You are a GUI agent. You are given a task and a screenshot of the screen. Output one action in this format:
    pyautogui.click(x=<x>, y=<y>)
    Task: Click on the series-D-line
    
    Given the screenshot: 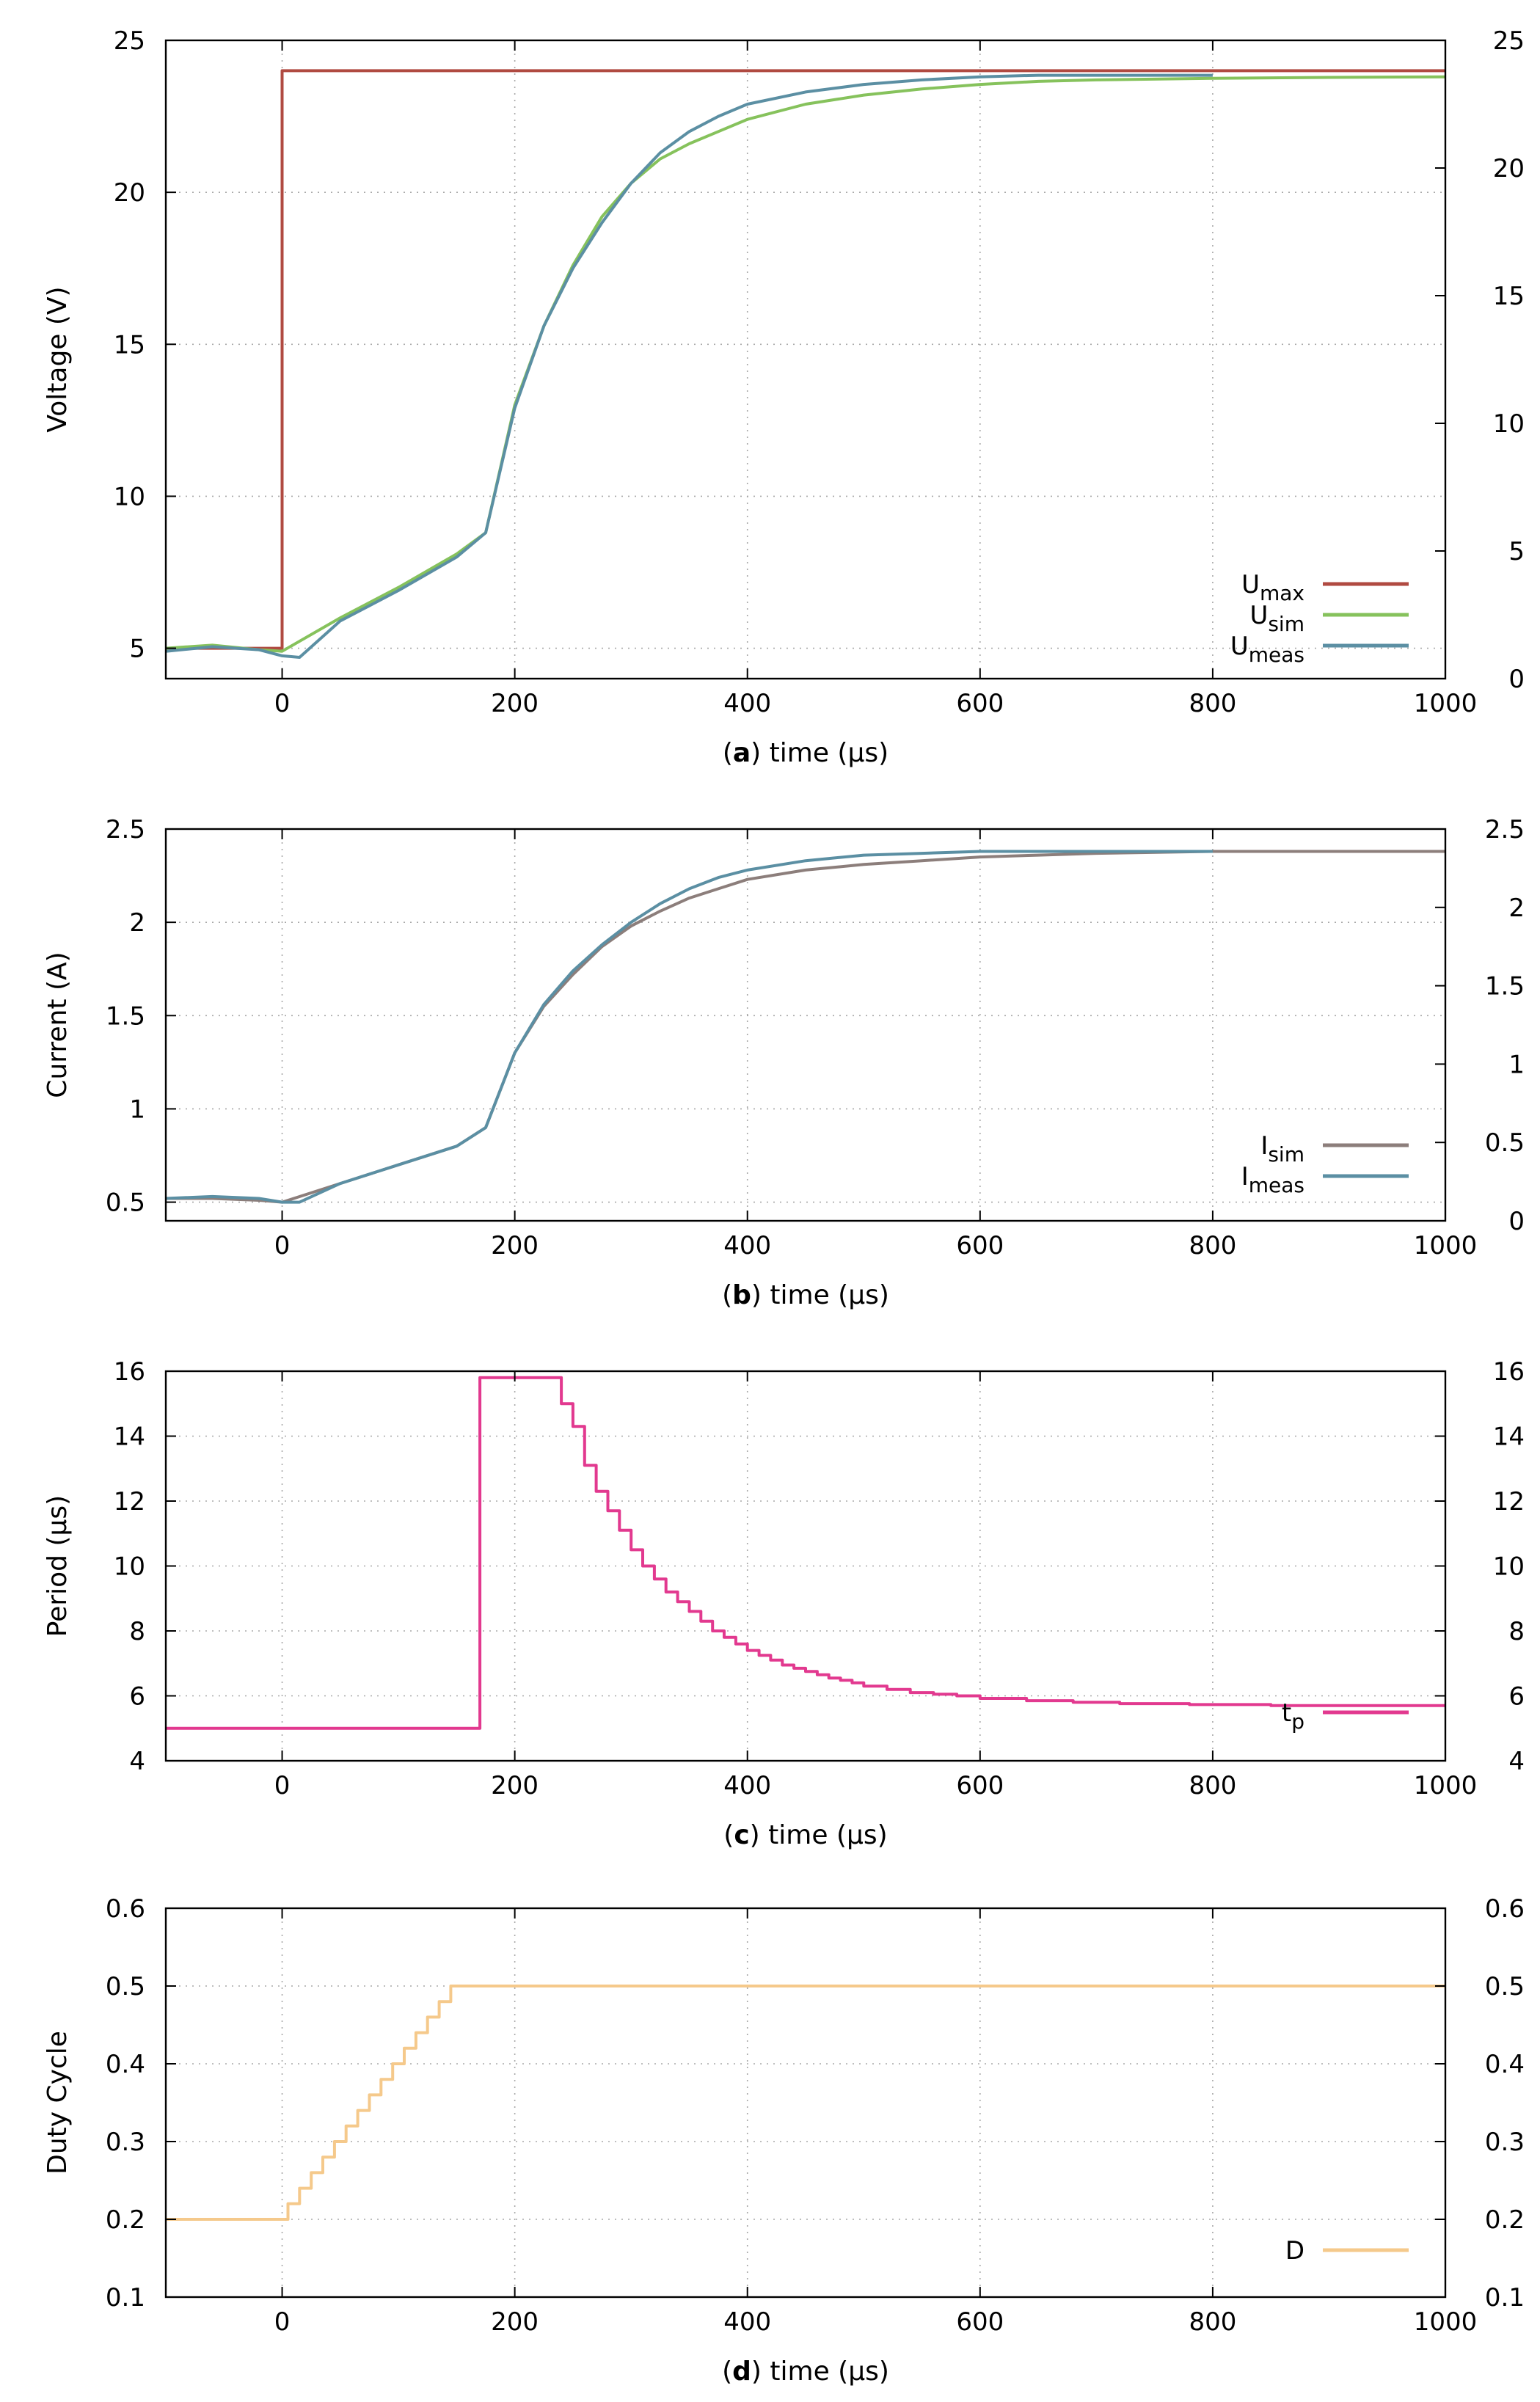 What is the action you would take?
    pyautogui.click(x=806, y=2103)
    